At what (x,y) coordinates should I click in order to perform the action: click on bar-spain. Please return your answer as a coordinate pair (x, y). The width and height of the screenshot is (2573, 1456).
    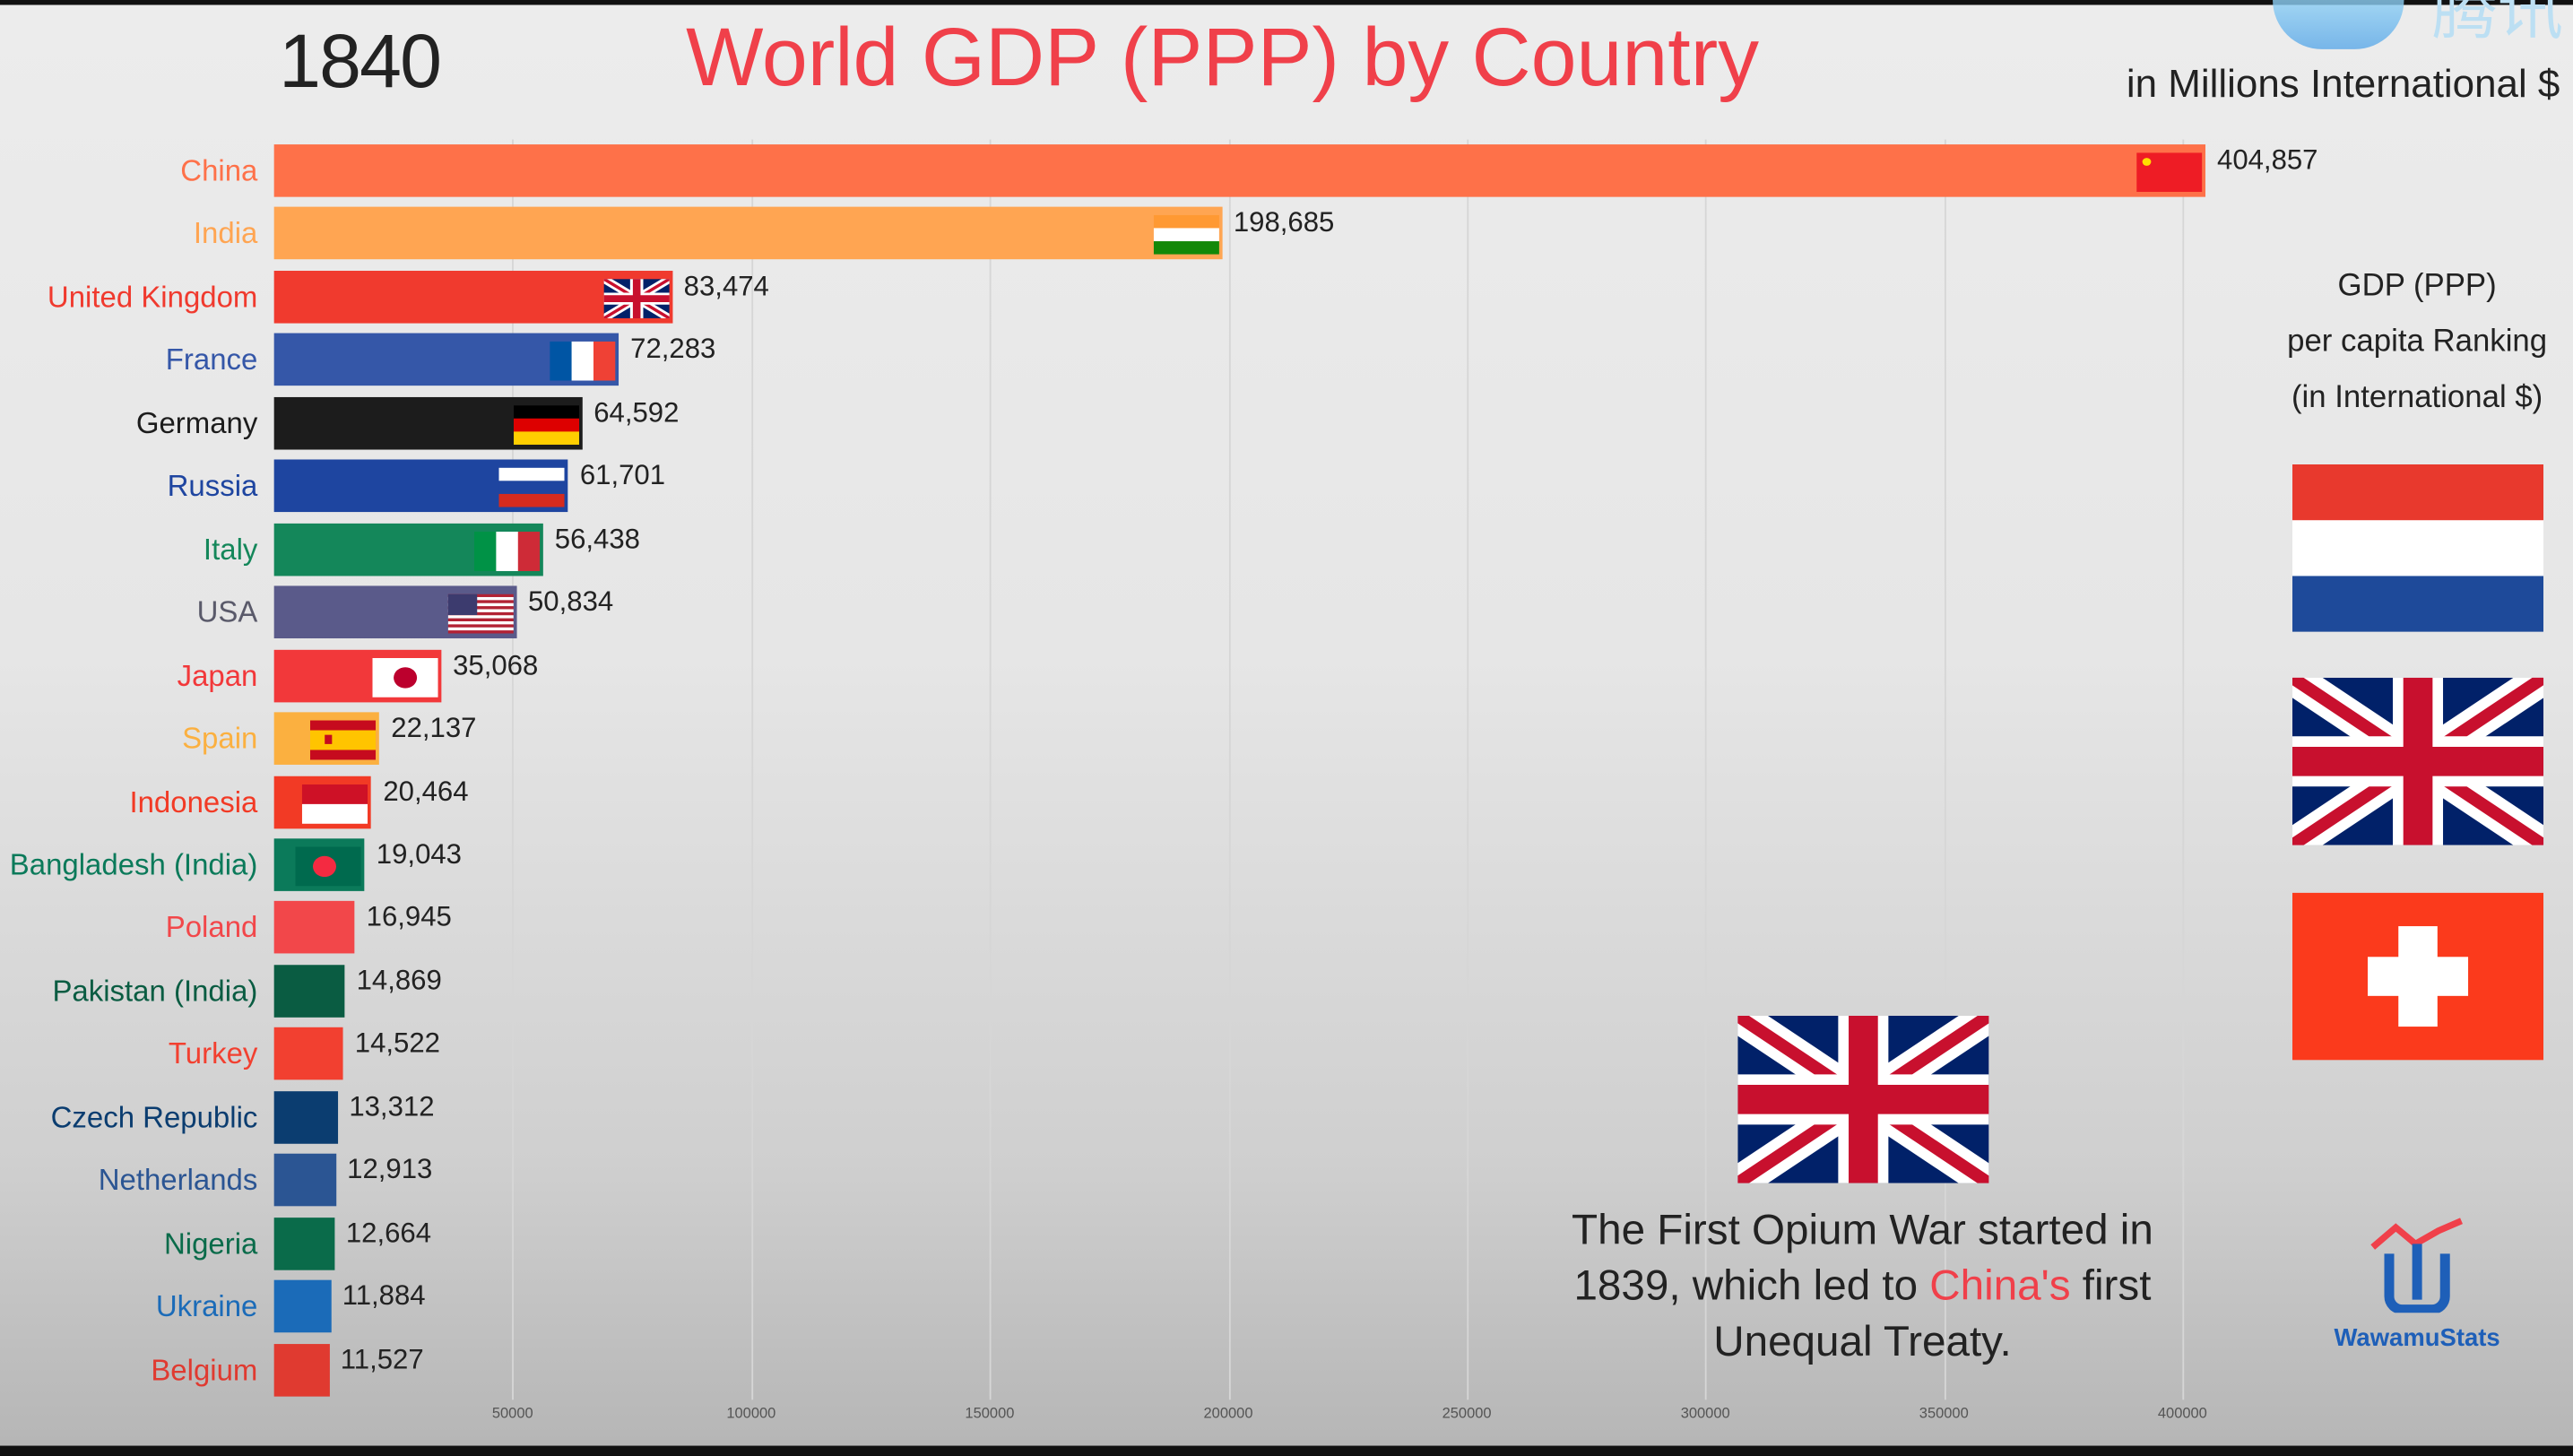
    Looking at the image, I should click on (326, 739).